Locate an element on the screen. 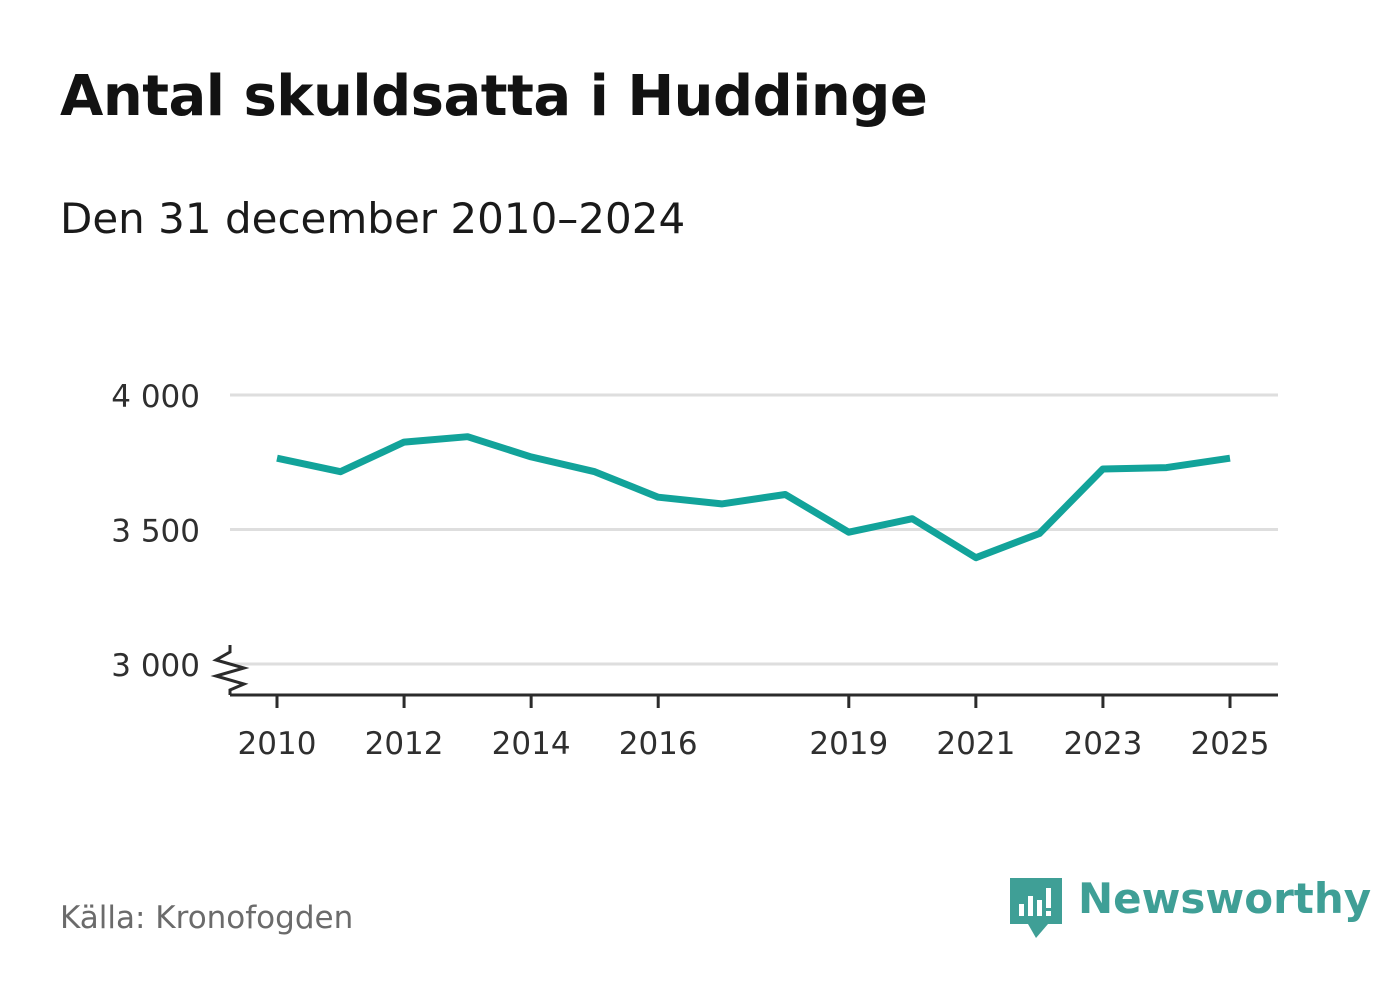 Image resolution: width=1382 pixels, height=999 pixels. x-axis is located at coordinates (744, 676).